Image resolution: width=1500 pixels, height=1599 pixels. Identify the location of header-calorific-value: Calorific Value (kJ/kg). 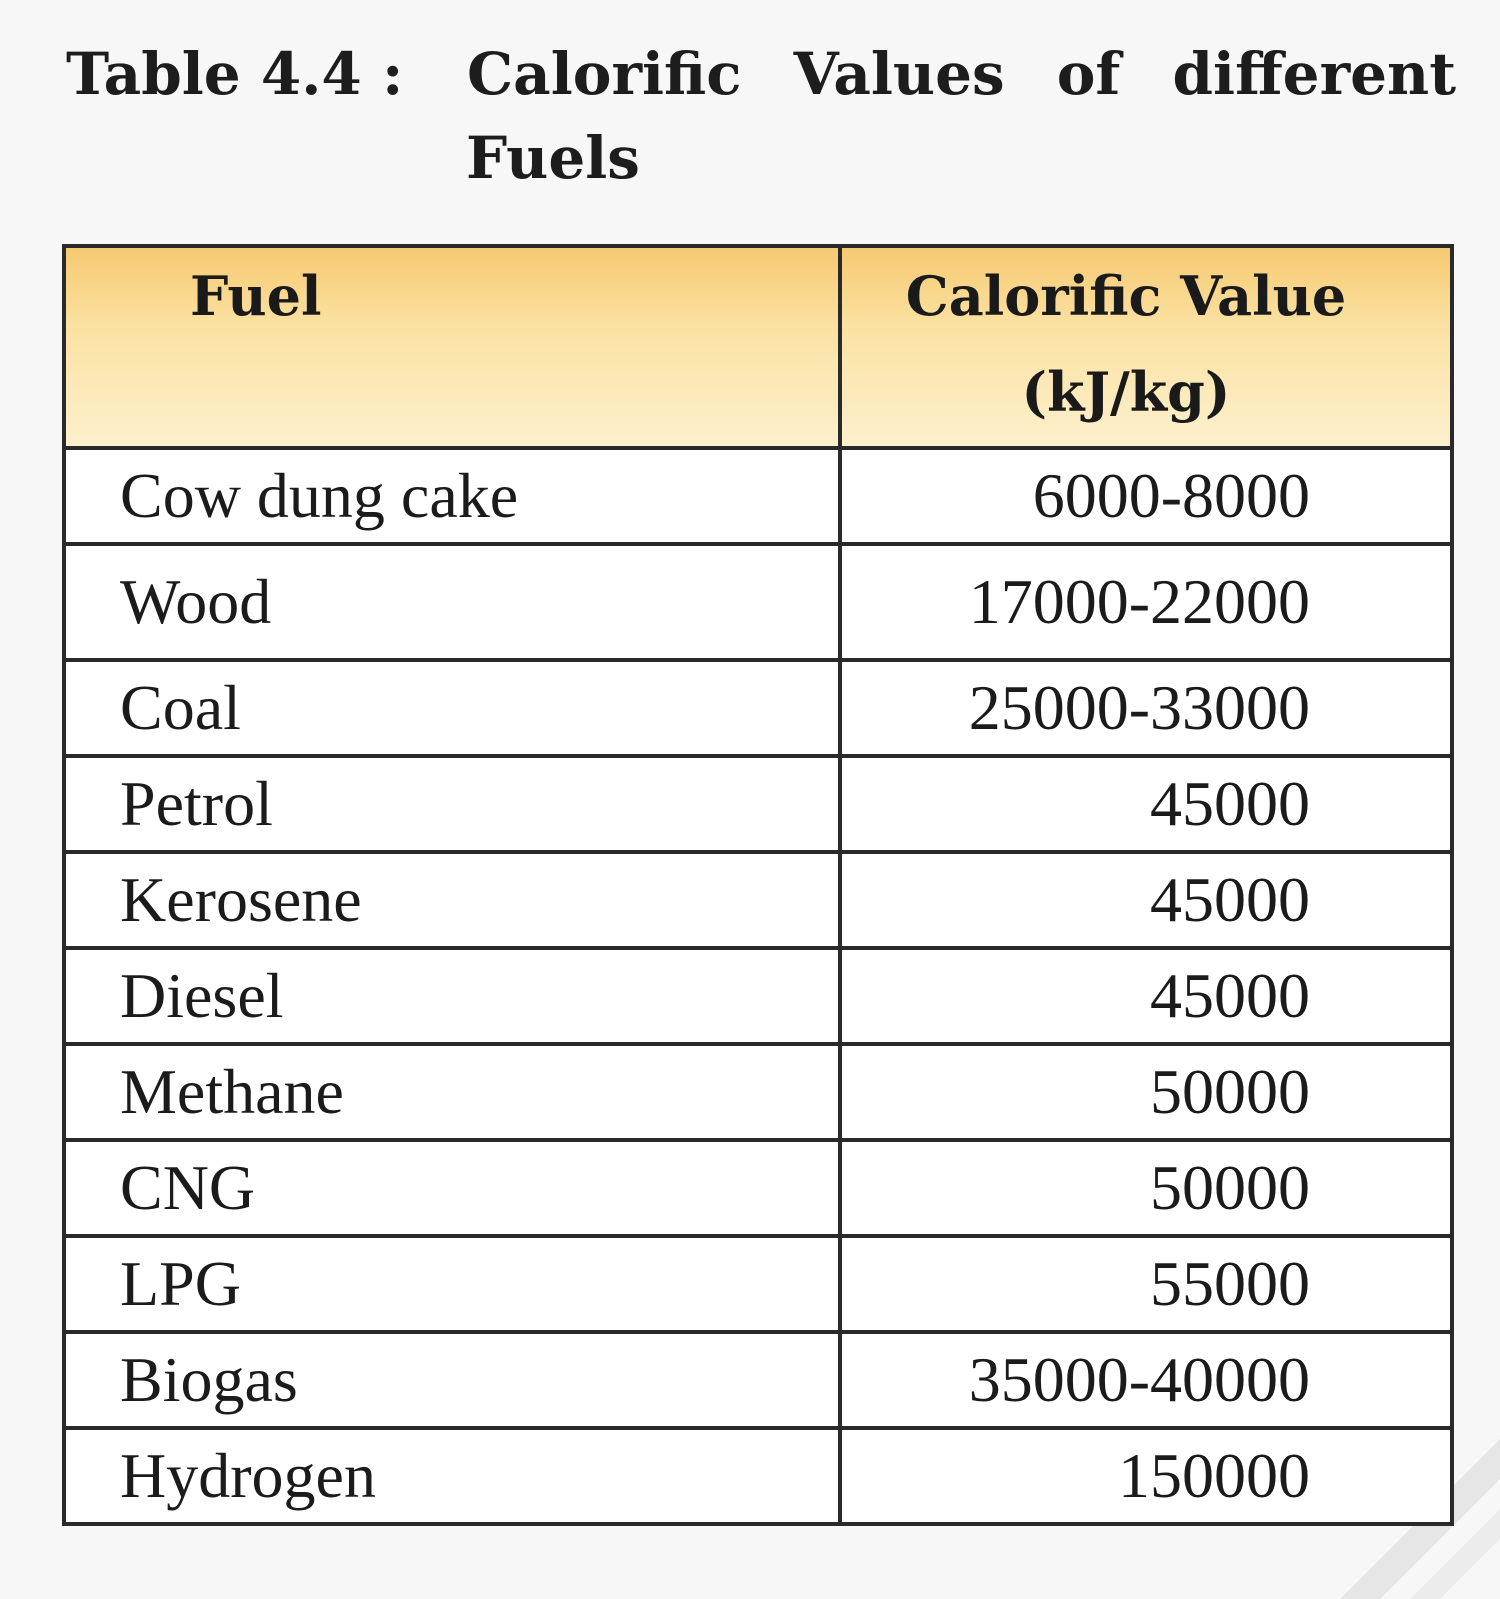
(1146, 347).